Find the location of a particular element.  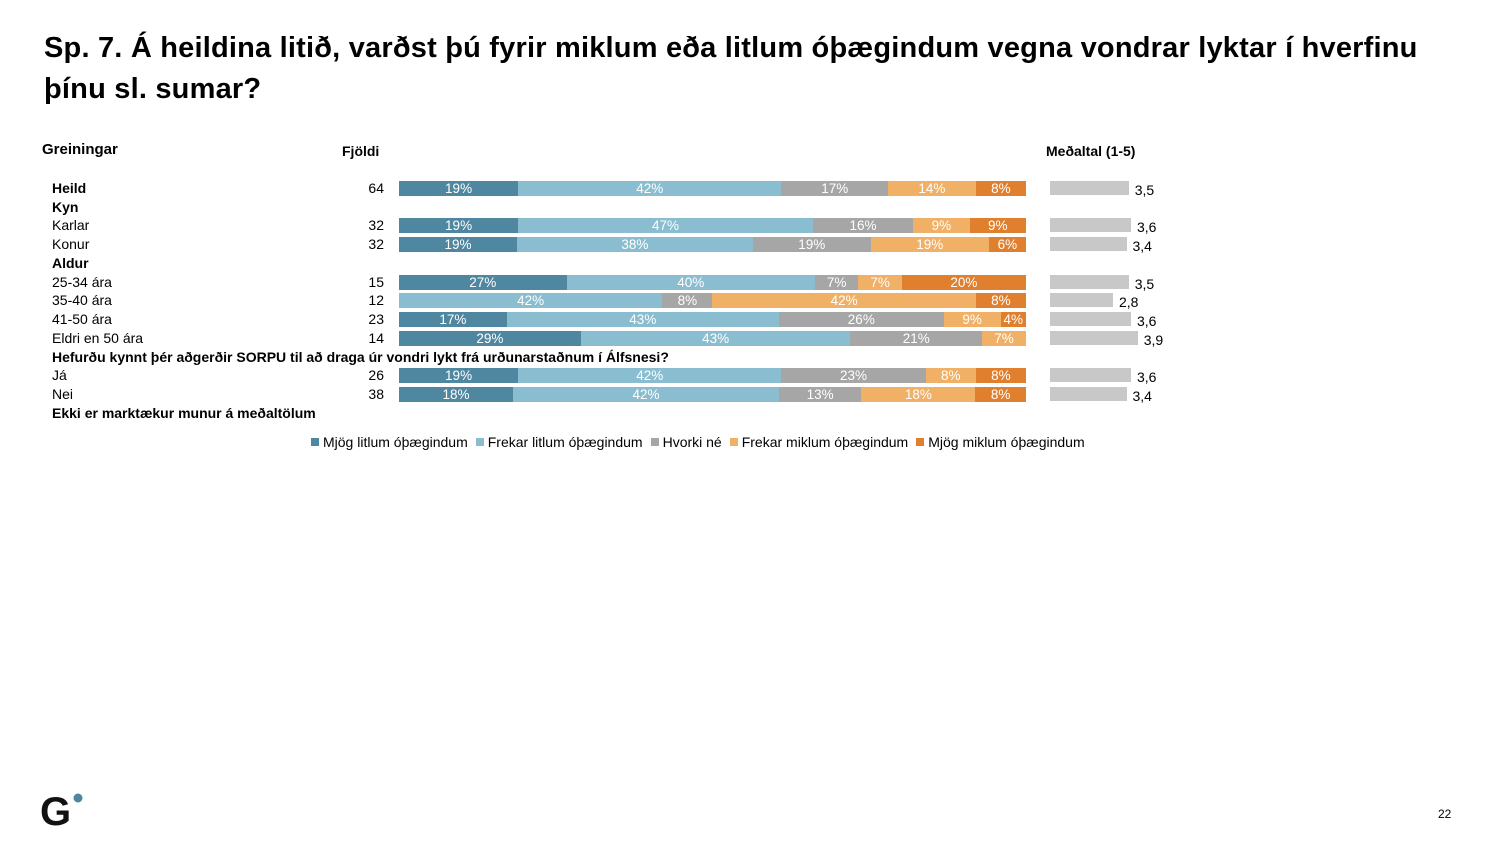

bar-segment: 14% is located at coordinates (932, 188).